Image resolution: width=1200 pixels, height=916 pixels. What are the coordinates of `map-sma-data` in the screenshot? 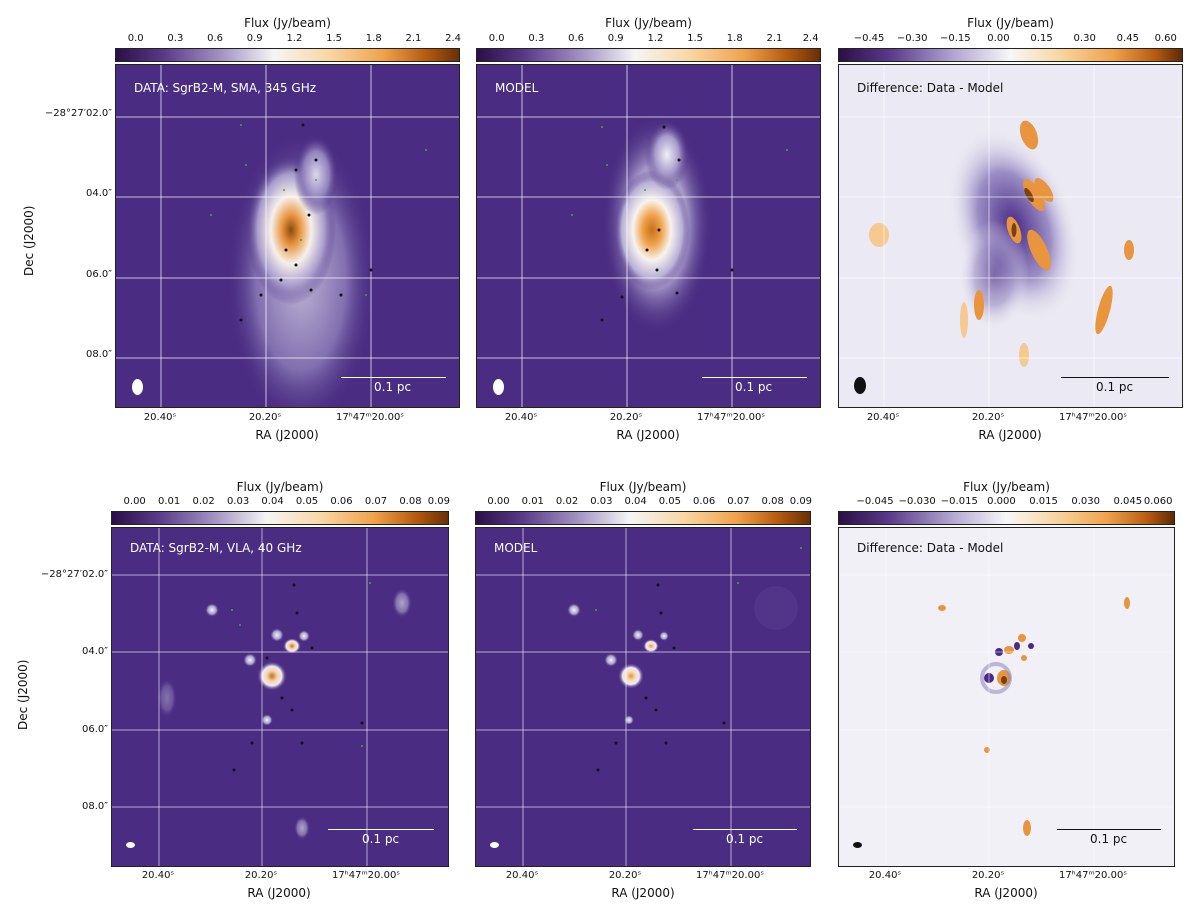 It's located at (287, 236).